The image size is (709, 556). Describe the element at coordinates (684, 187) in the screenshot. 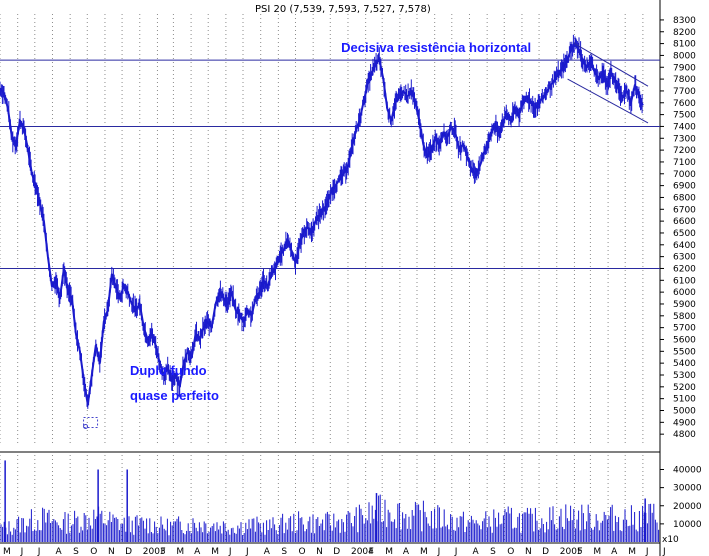

I see `price-tick-label: 6900` at that location.